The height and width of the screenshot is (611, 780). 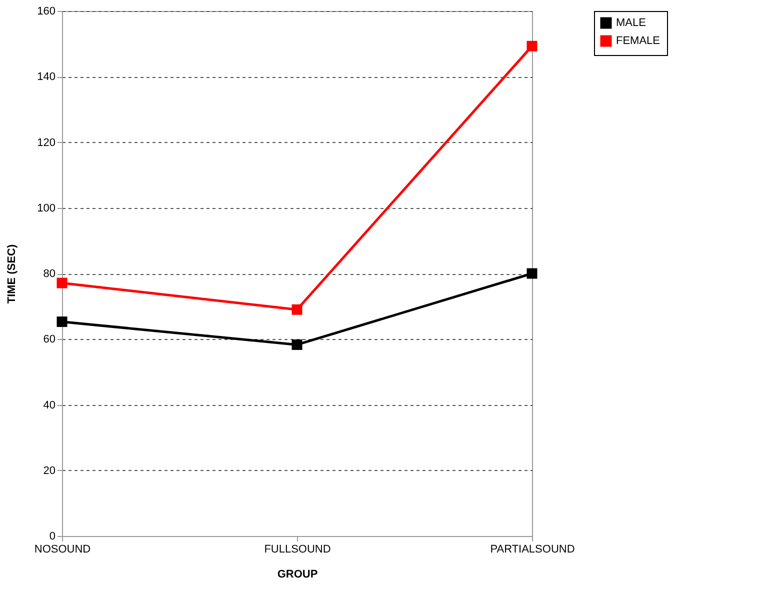 What do you see at coordinates (49, 405) in the screenshot?
I see `y-tick-label: 40` at bounding box center [49, 405].